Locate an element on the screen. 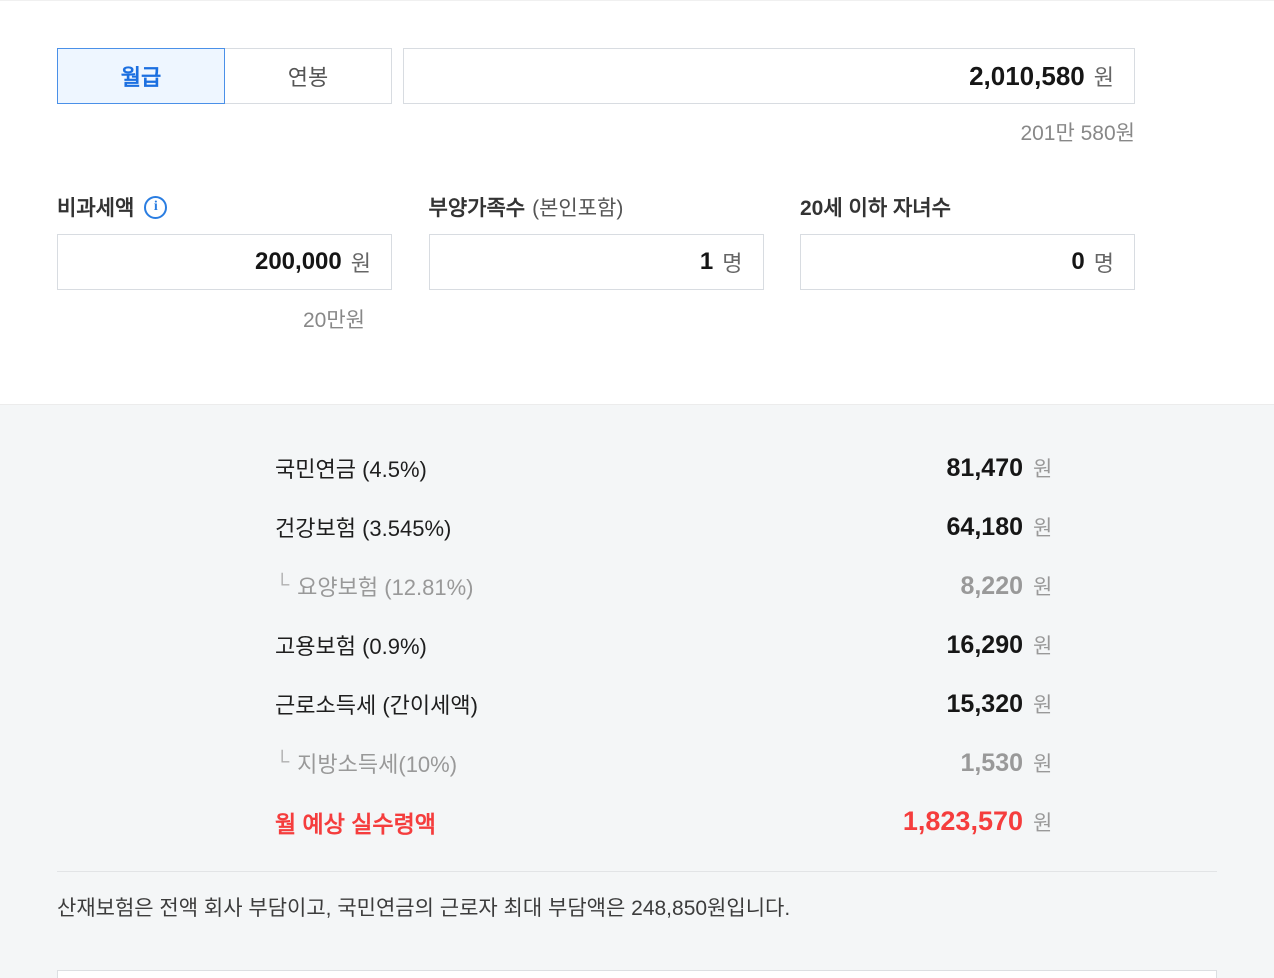 This screenshot has width=1274, height=978. salary-row: 월급 연봉 원 is located at coordinates (596, 76).